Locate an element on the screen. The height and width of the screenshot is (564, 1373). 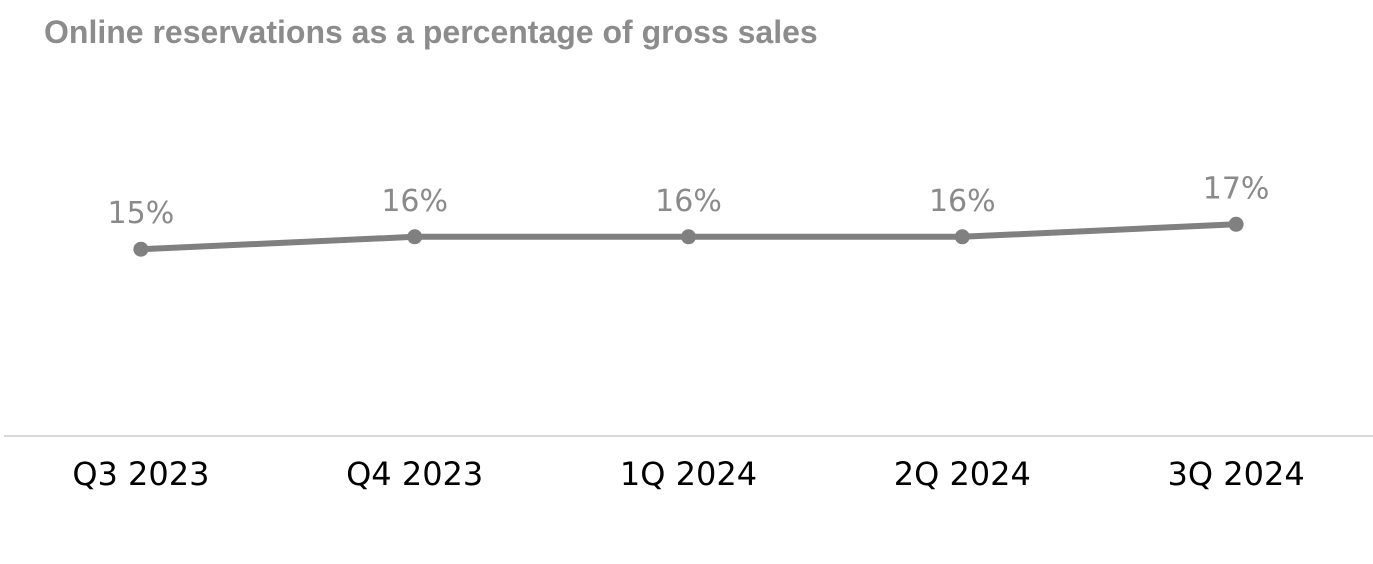
x-tick-label: 1Q 2024 is located at coordinates (688, 474).